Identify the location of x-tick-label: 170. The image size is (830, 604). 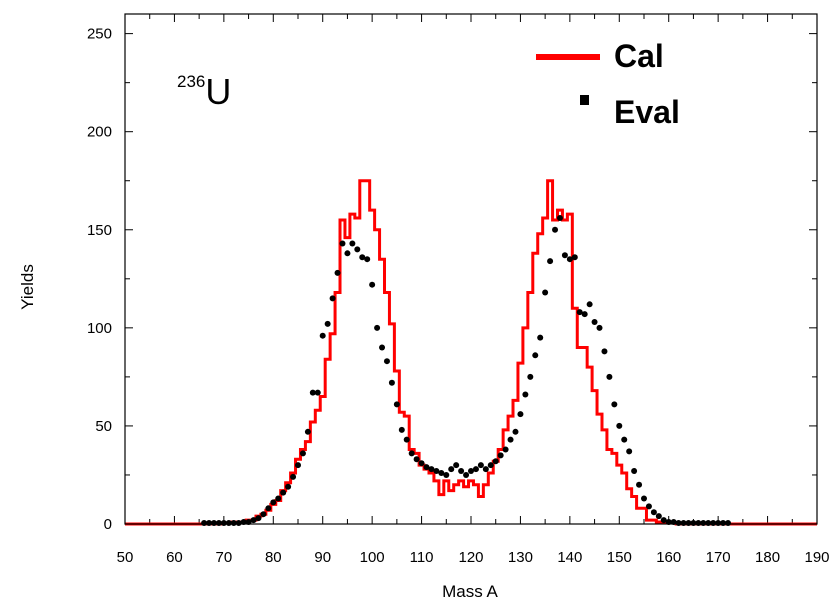
(718, 557).